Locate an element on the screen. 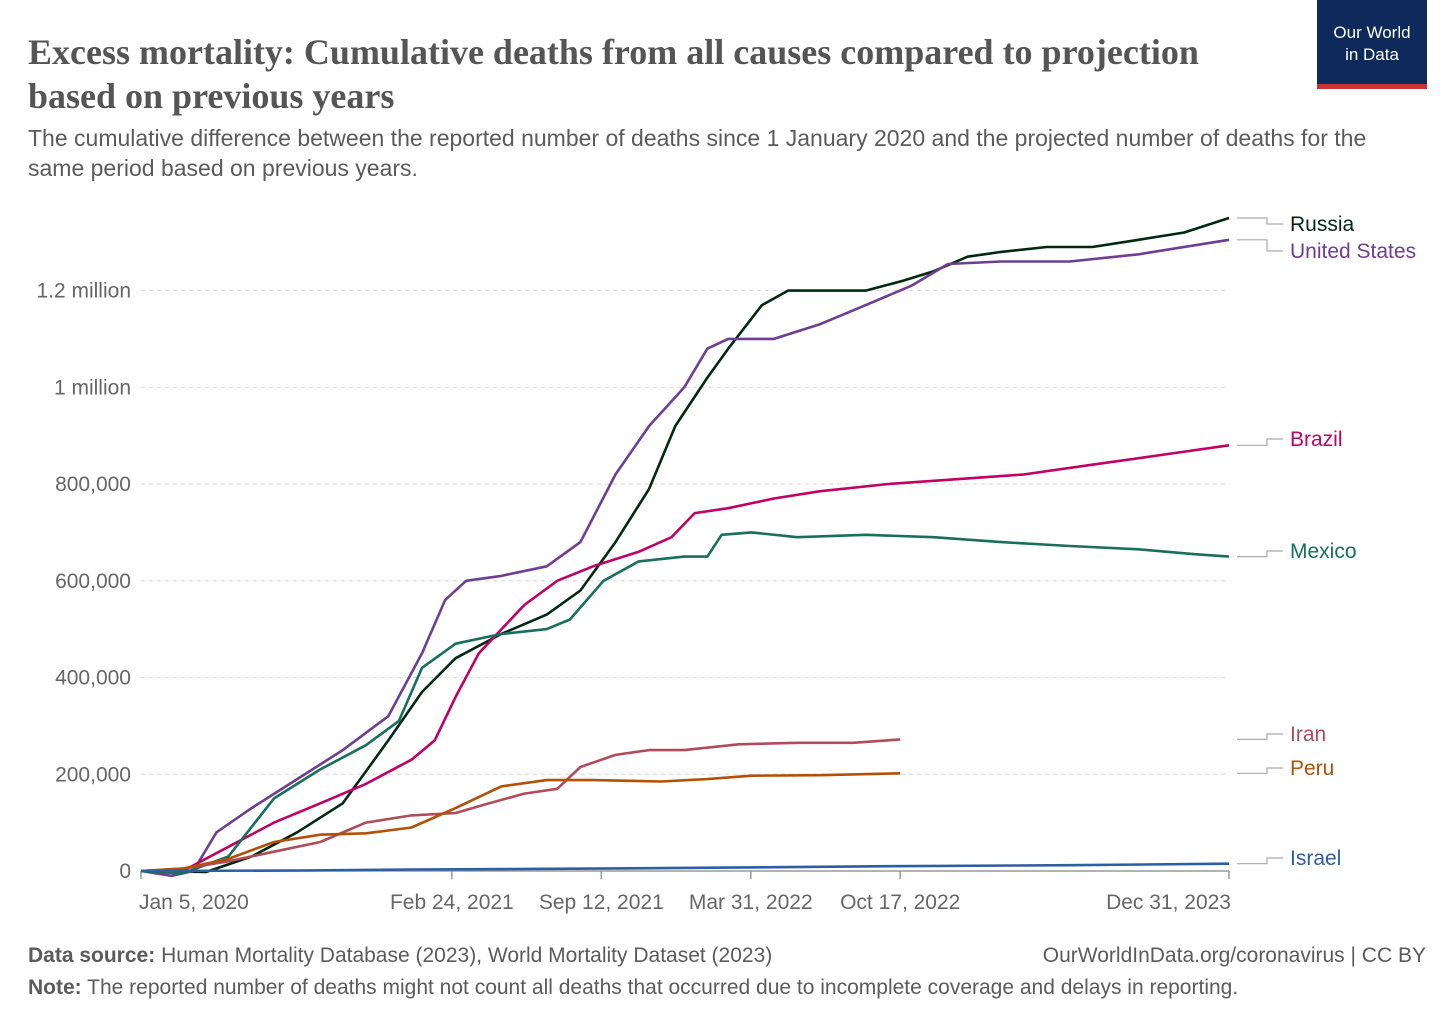 The image size is (1456, 1028). x-tick-label: Feb 24, 2021 is located at coordinates (452, 902).